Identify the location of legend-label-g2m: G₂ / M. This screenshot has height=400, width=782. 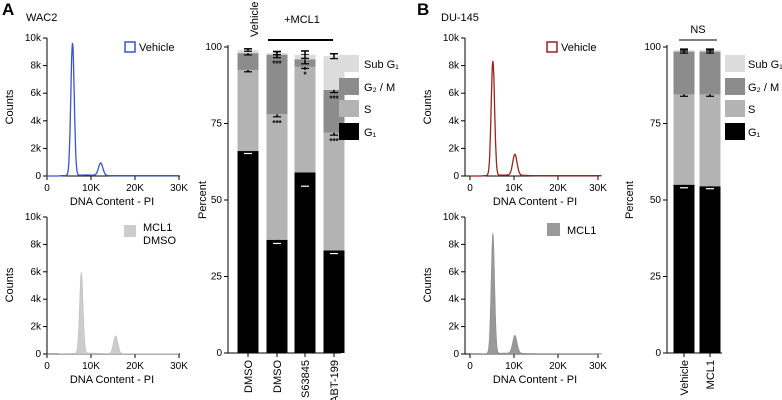
(763, 88).